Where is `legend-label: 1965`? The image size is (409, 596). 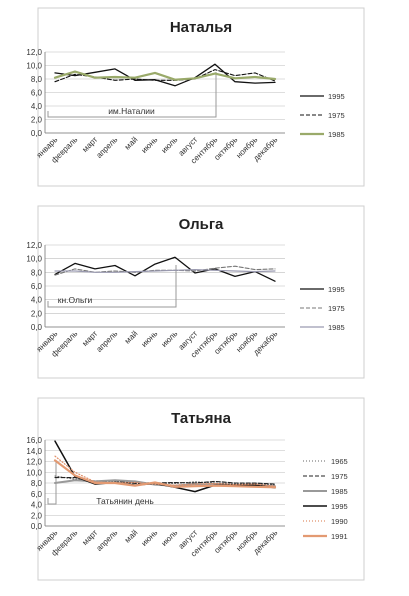
legend-label: 1965 is located at coordinates (339, 461).